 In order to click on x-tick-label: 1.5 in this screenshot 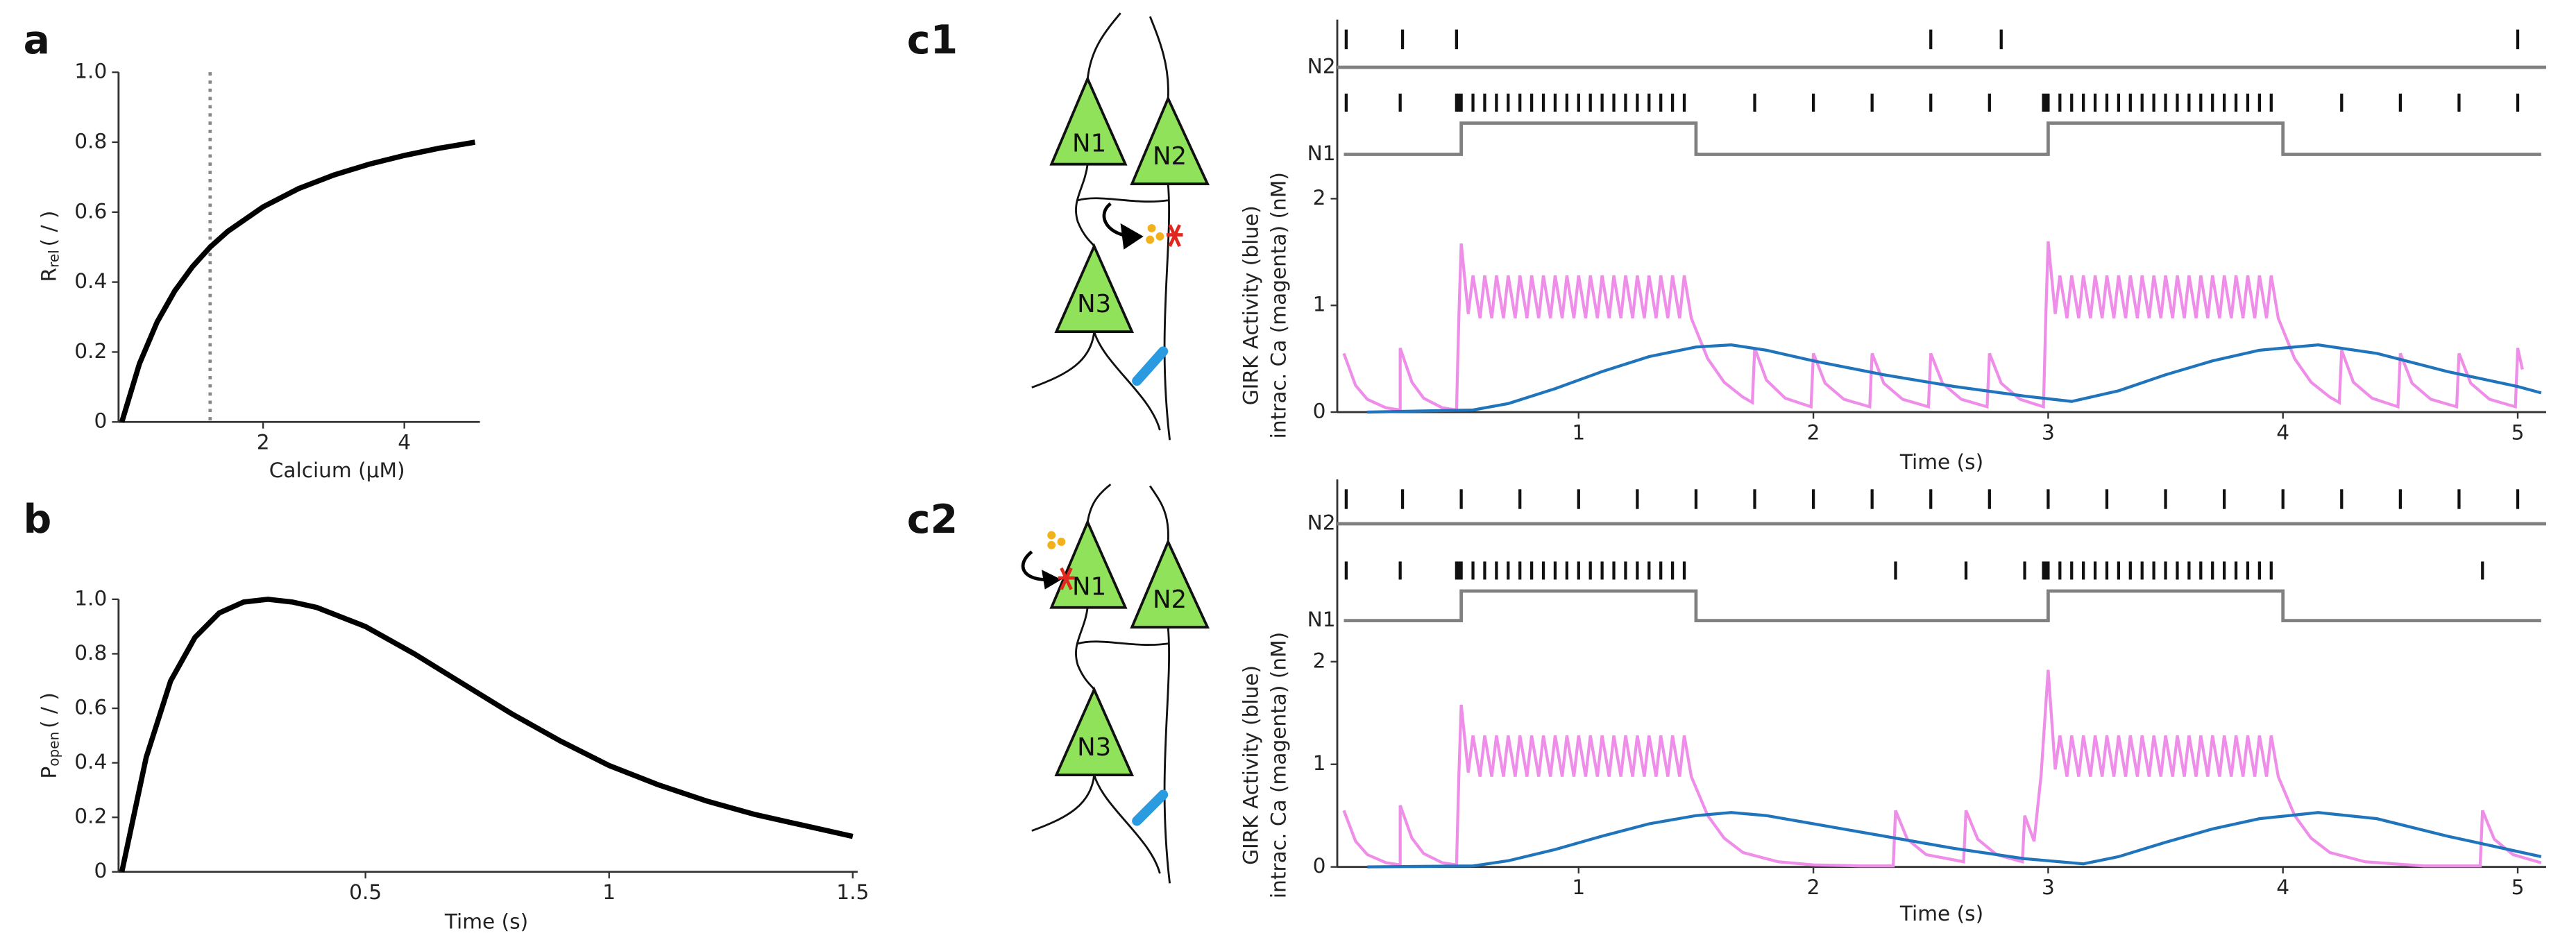, I will do `click(852, 892)`.